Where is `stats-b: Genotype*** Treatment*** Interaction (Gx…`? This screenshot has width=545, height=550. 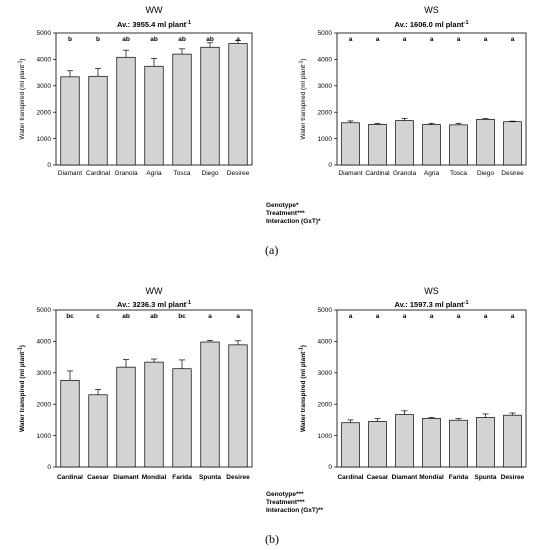 stats-b: Genotype*** Treatment*** Interaction (Gx… is located at coordinates (294, 503).